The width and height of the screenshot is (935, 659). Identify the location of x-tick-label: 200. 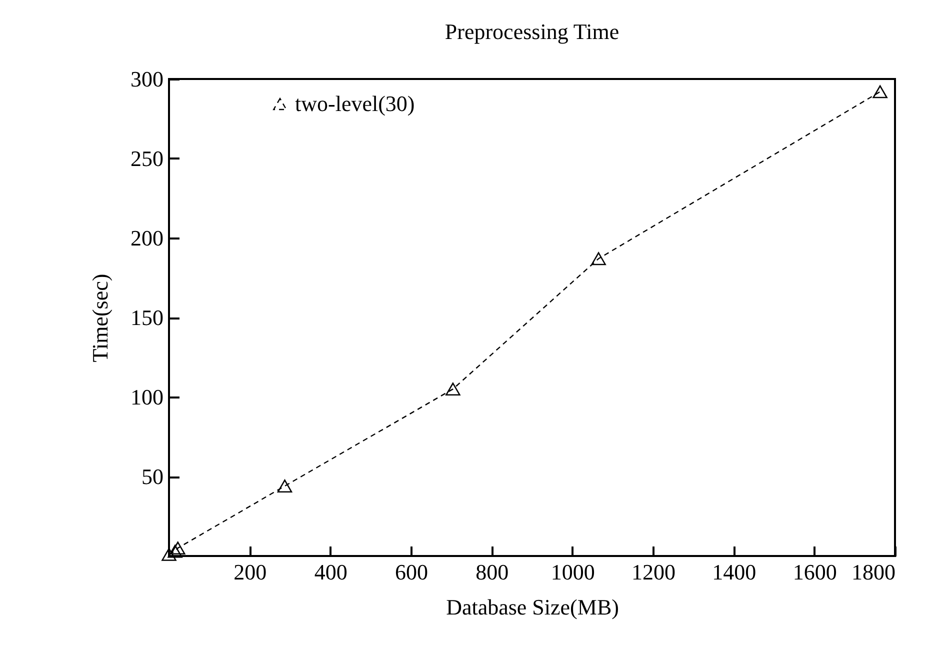
(250, 572).